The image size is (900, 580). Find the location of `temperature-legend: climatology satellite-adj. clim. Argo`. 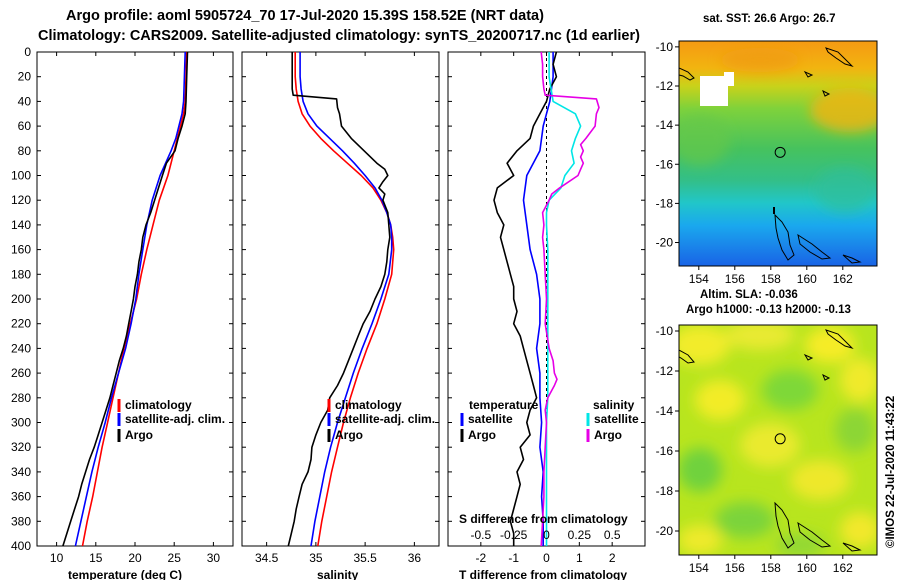

temperature-legend: climatology satellite-adj. clim. Argo is located at coordinates (171, 420).